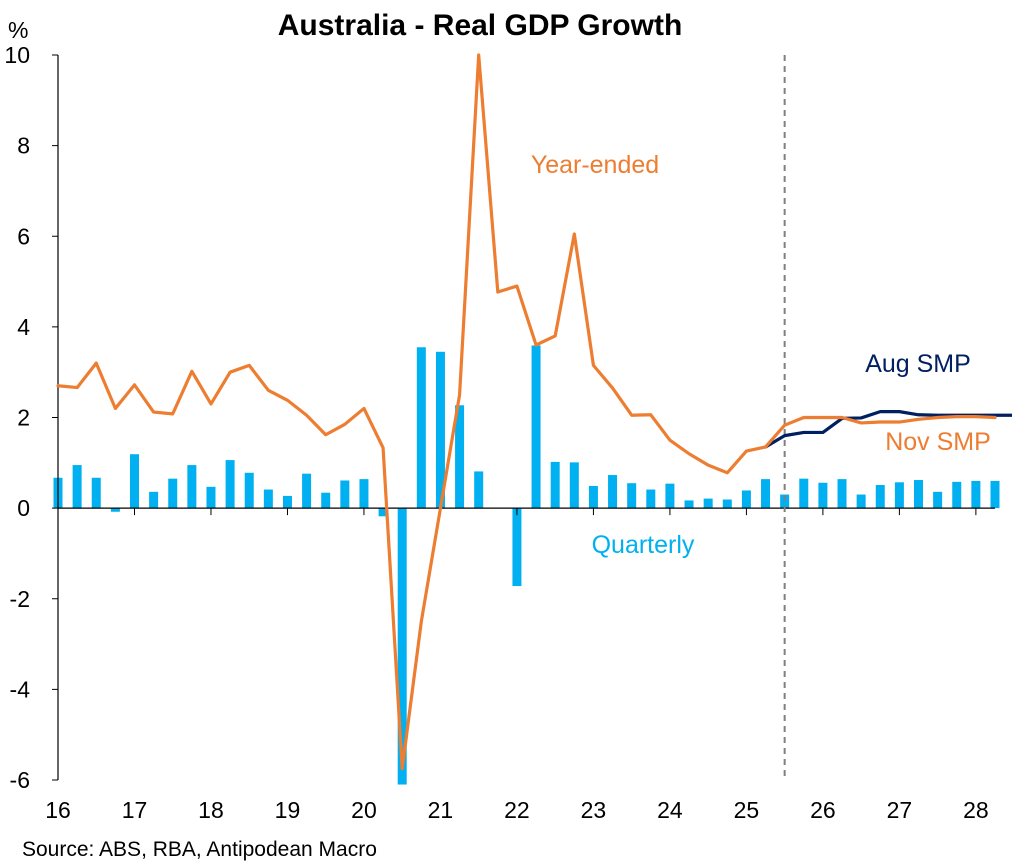 The width and height of the screenshot is (1012, 862). Describe the element at coordinates (480, 25) in the screenshot. I see `chart-title: Australia - Real GDP Growth` at that location.